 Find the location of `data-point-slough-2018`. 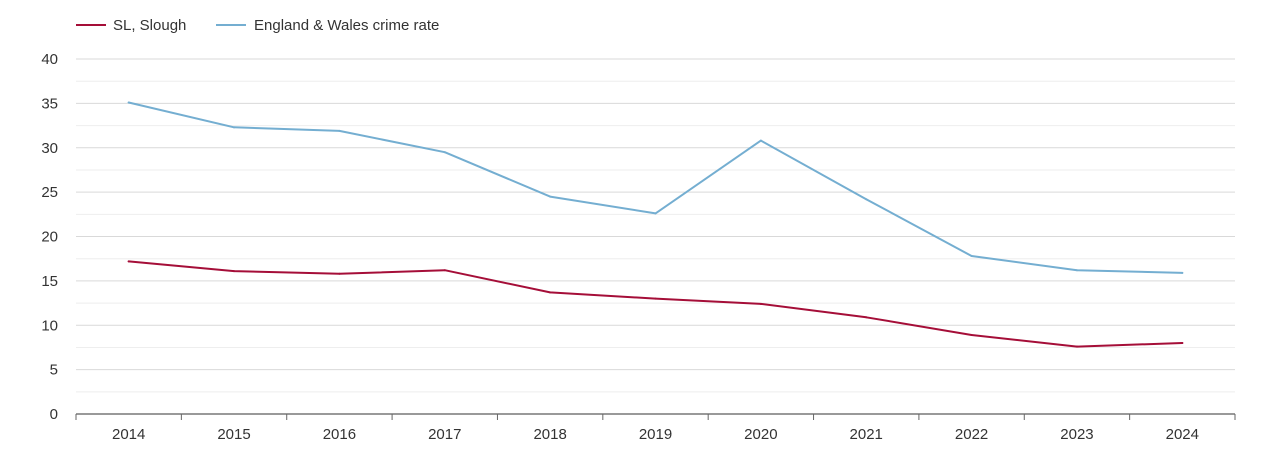

data-point-slough-2018 is located at coordinates (550, 292).